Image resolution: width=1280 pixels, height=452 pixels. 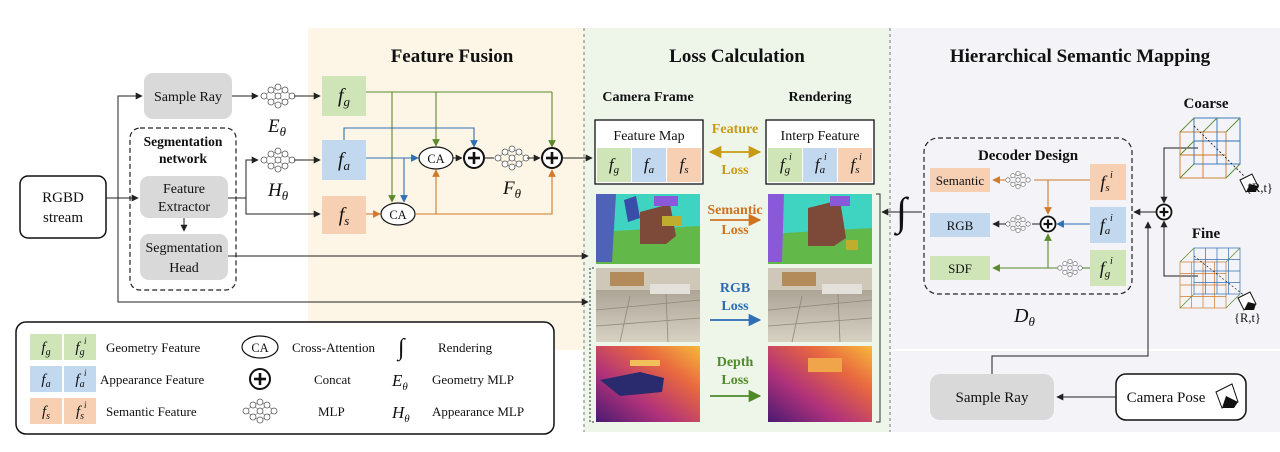 What do you see at coordinates (278, 160) in the screenshot?
I see `appearance-mlp-icon` at bounding box center [278, 160].